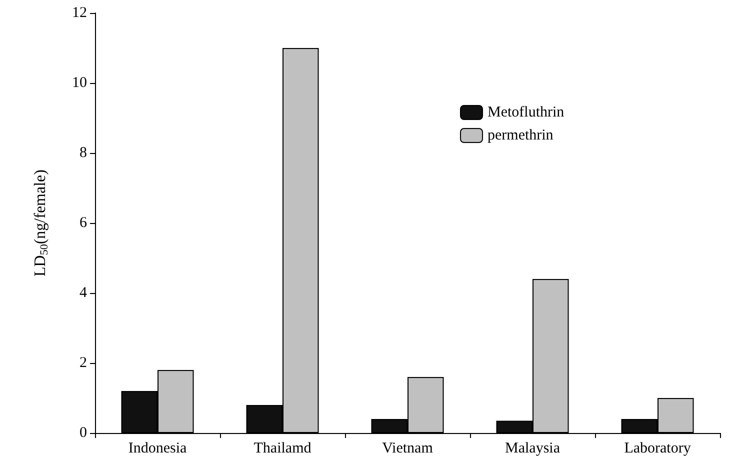 The image size is (741, 471). What do you see at coordinates (41, 223) in the screenshot?
I see `y-axis-title: LD50(ng/female)` at bounding box center [41, 223].